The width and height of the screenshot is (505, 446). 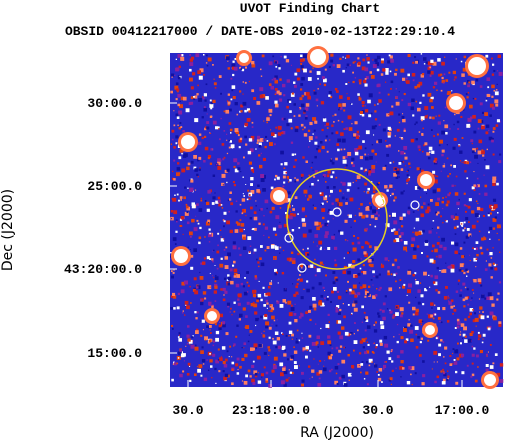 I want to click on x-tick-label: 30.0, so click(x=377, y=410).